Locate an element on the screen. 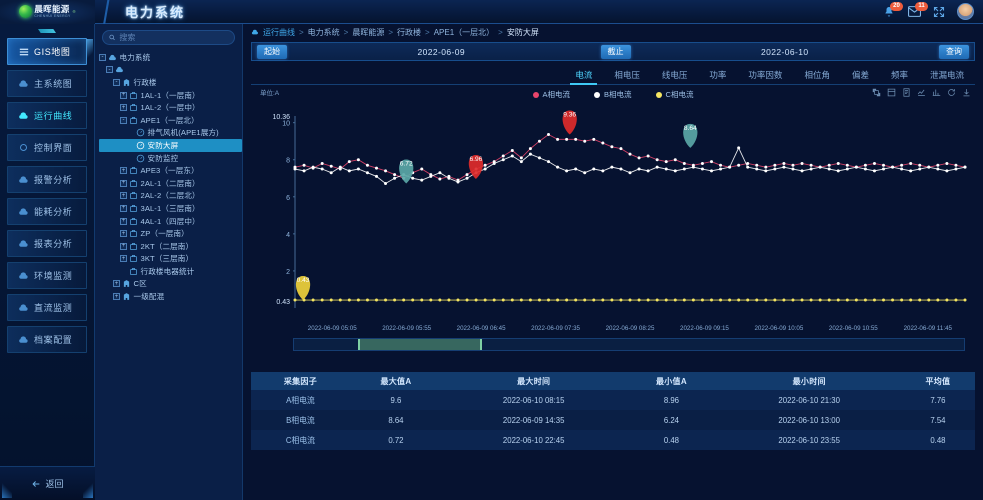  tree-node-6: 排气风机(APE1展方) is located at coordinates (170, 133).